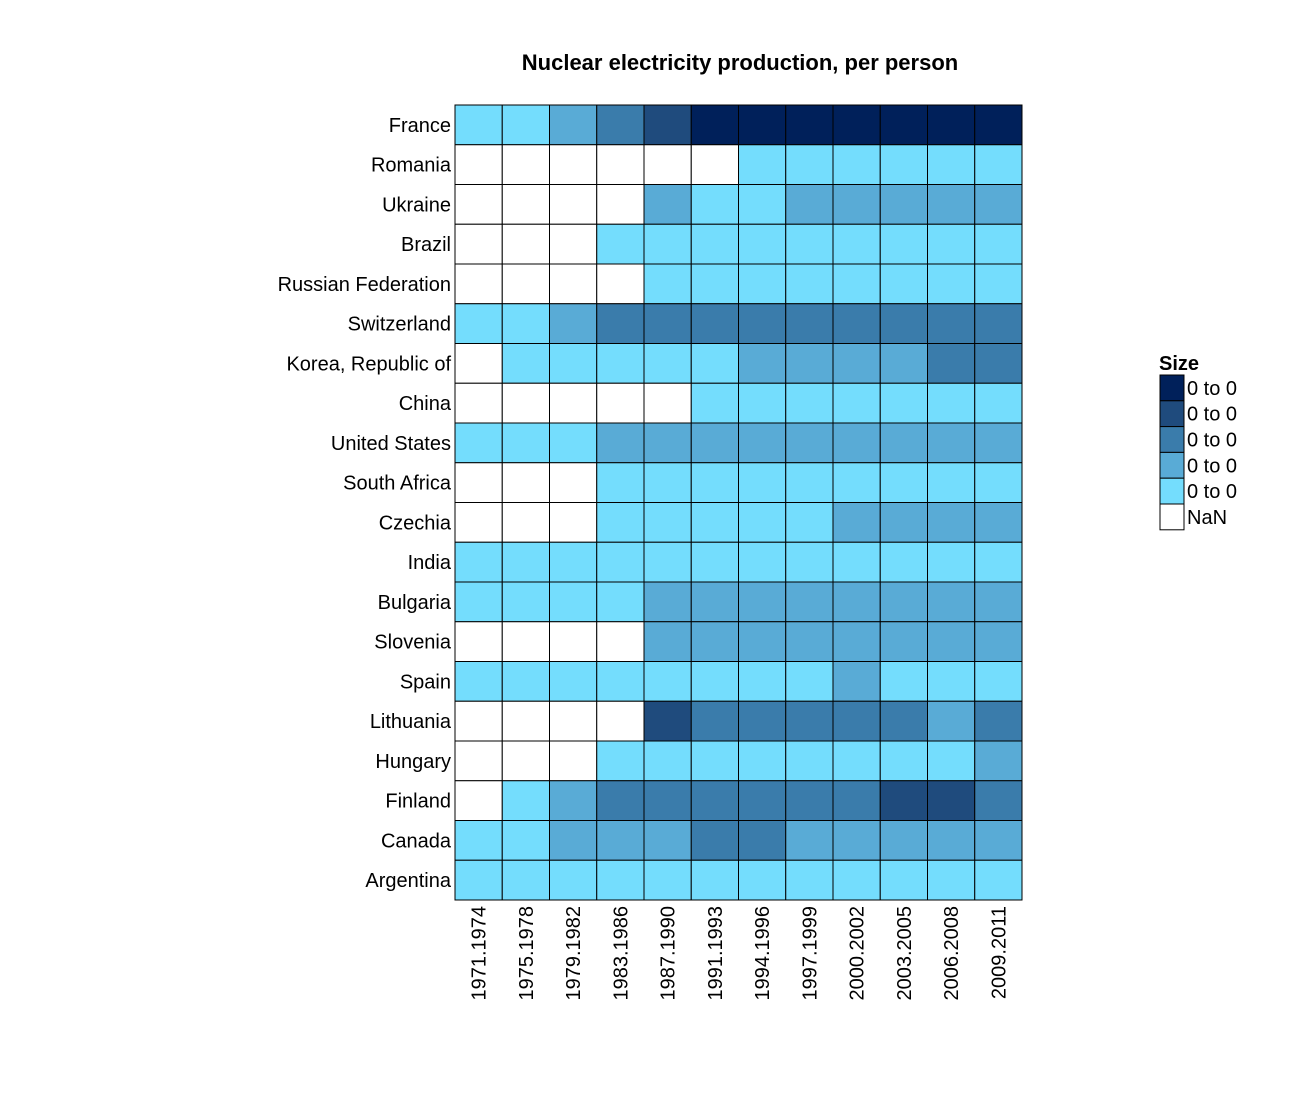  What do you see at coordinates (368, 364) in the screenshot?
I see `row-label: Korea, Republic of` at bounding box center [368, 364].